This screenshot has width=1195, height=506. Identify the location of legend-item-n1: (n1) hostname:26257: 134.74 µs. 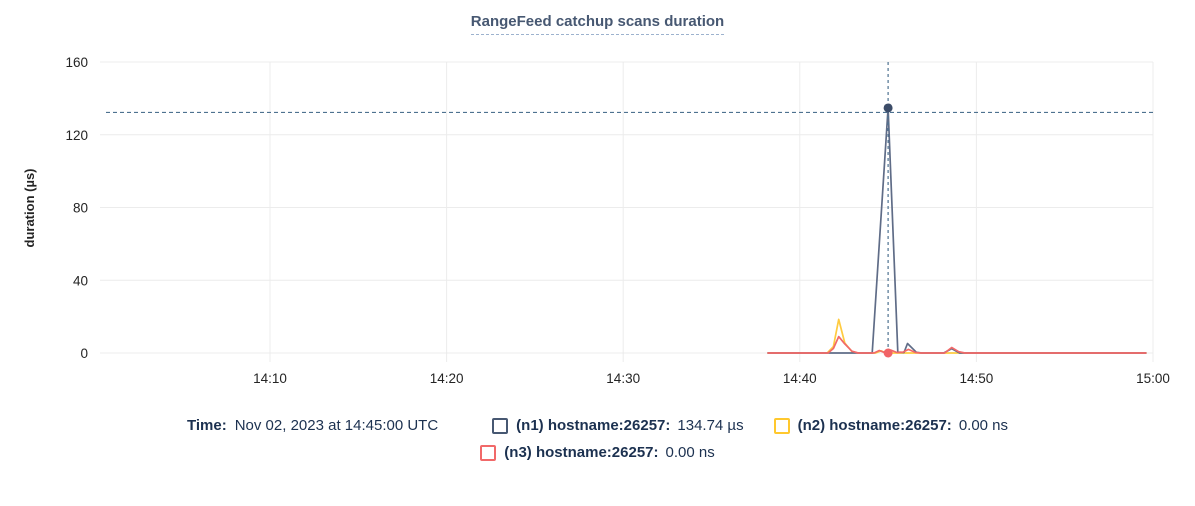
(618, 425).